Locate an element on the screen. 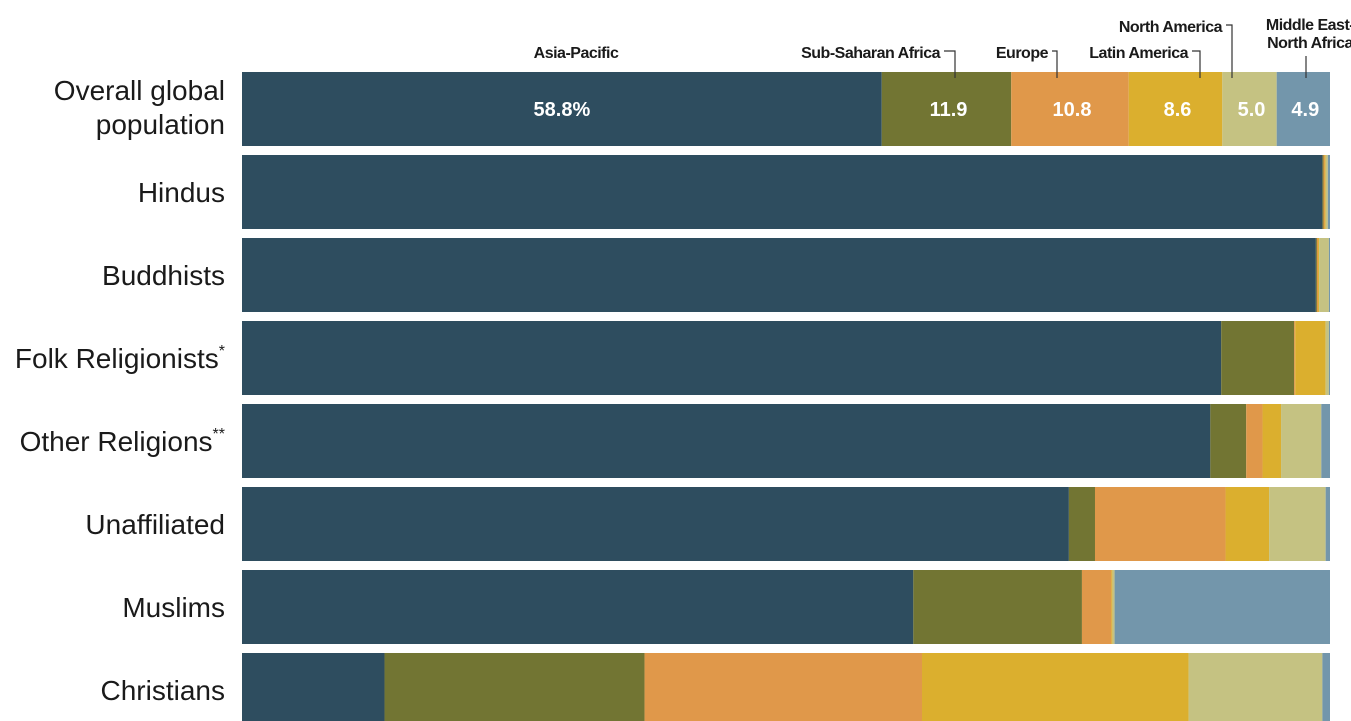  legend-item-north-america: North America is located at coordinates (1176, 48).